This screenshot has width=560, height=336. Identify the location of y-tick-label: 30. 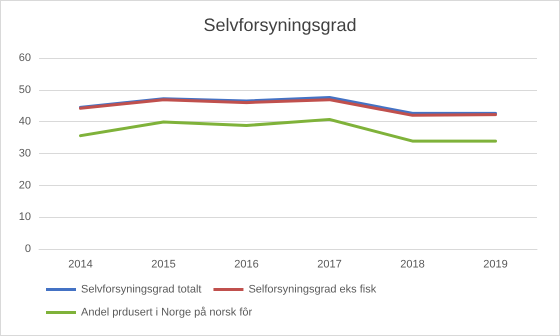
(24, 154).